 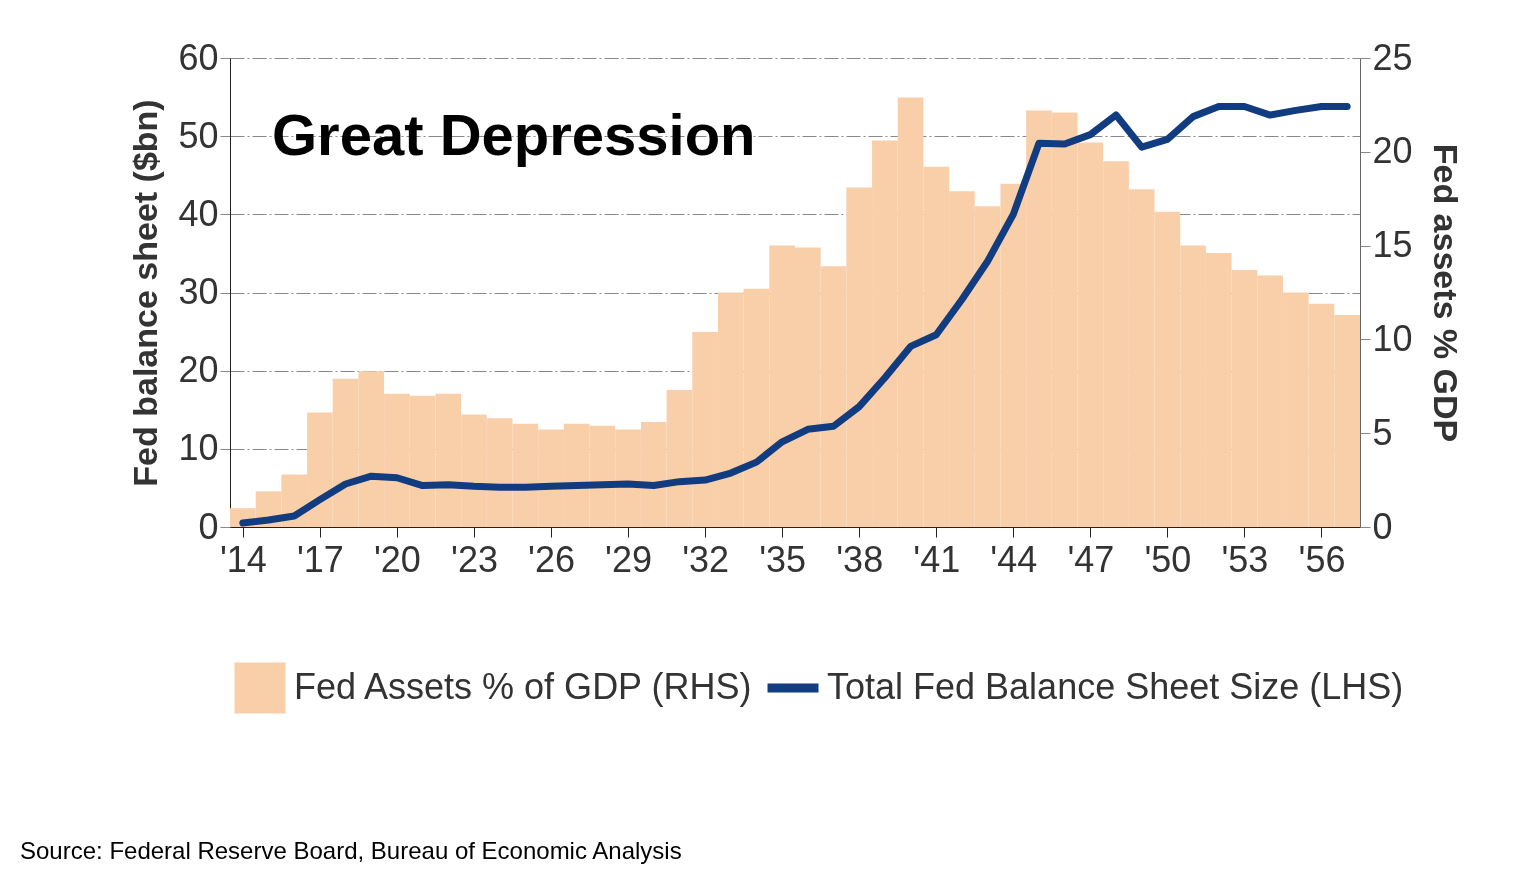 What do you see at coordinates (198, 370) in the screenshot?
I see `y-tick-label: 20` at bounding box center [198, 370].